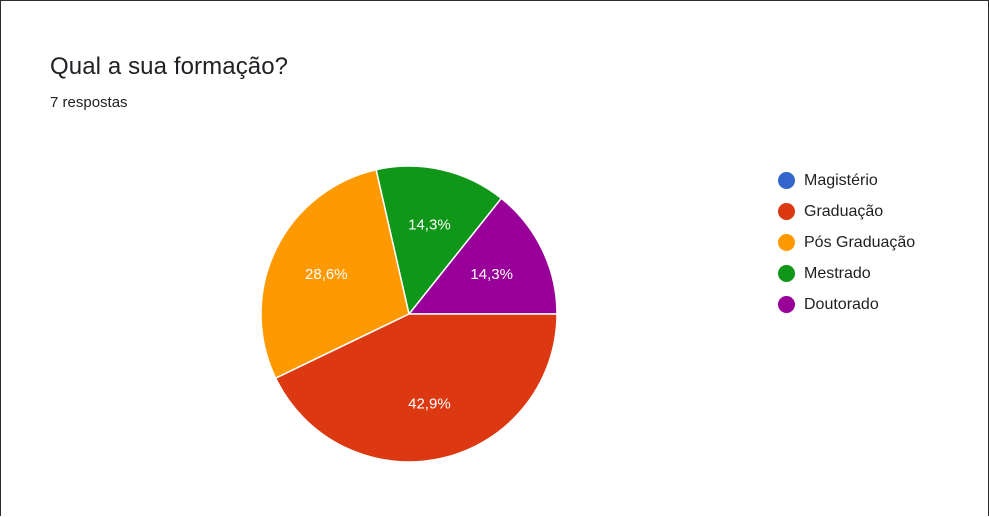  I want to click on pie-slice-mestrado, so click(439, 240).